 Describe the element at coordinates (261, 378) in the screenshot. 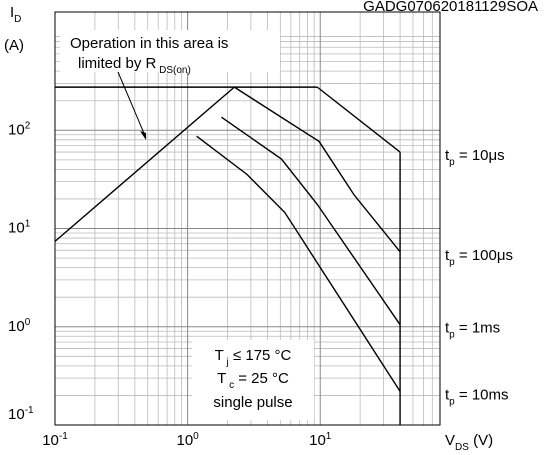

I see `conditions-text-part: = 25 °C` at that location.